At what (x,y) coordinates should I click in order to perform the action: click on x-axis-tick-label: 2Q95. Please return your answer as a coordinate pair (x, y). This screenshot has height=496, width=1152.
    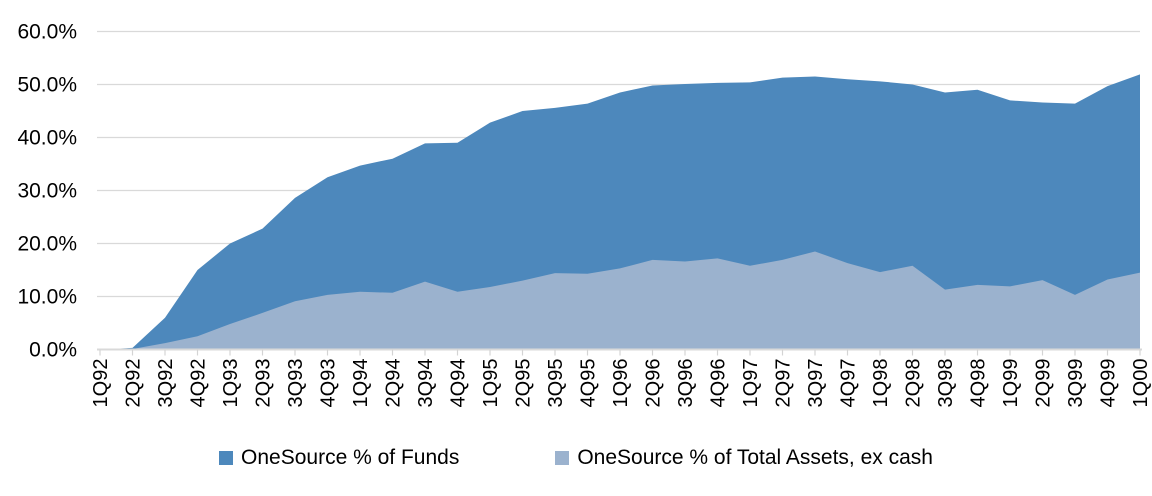
    Looking at the image, I should click on (524, 383).